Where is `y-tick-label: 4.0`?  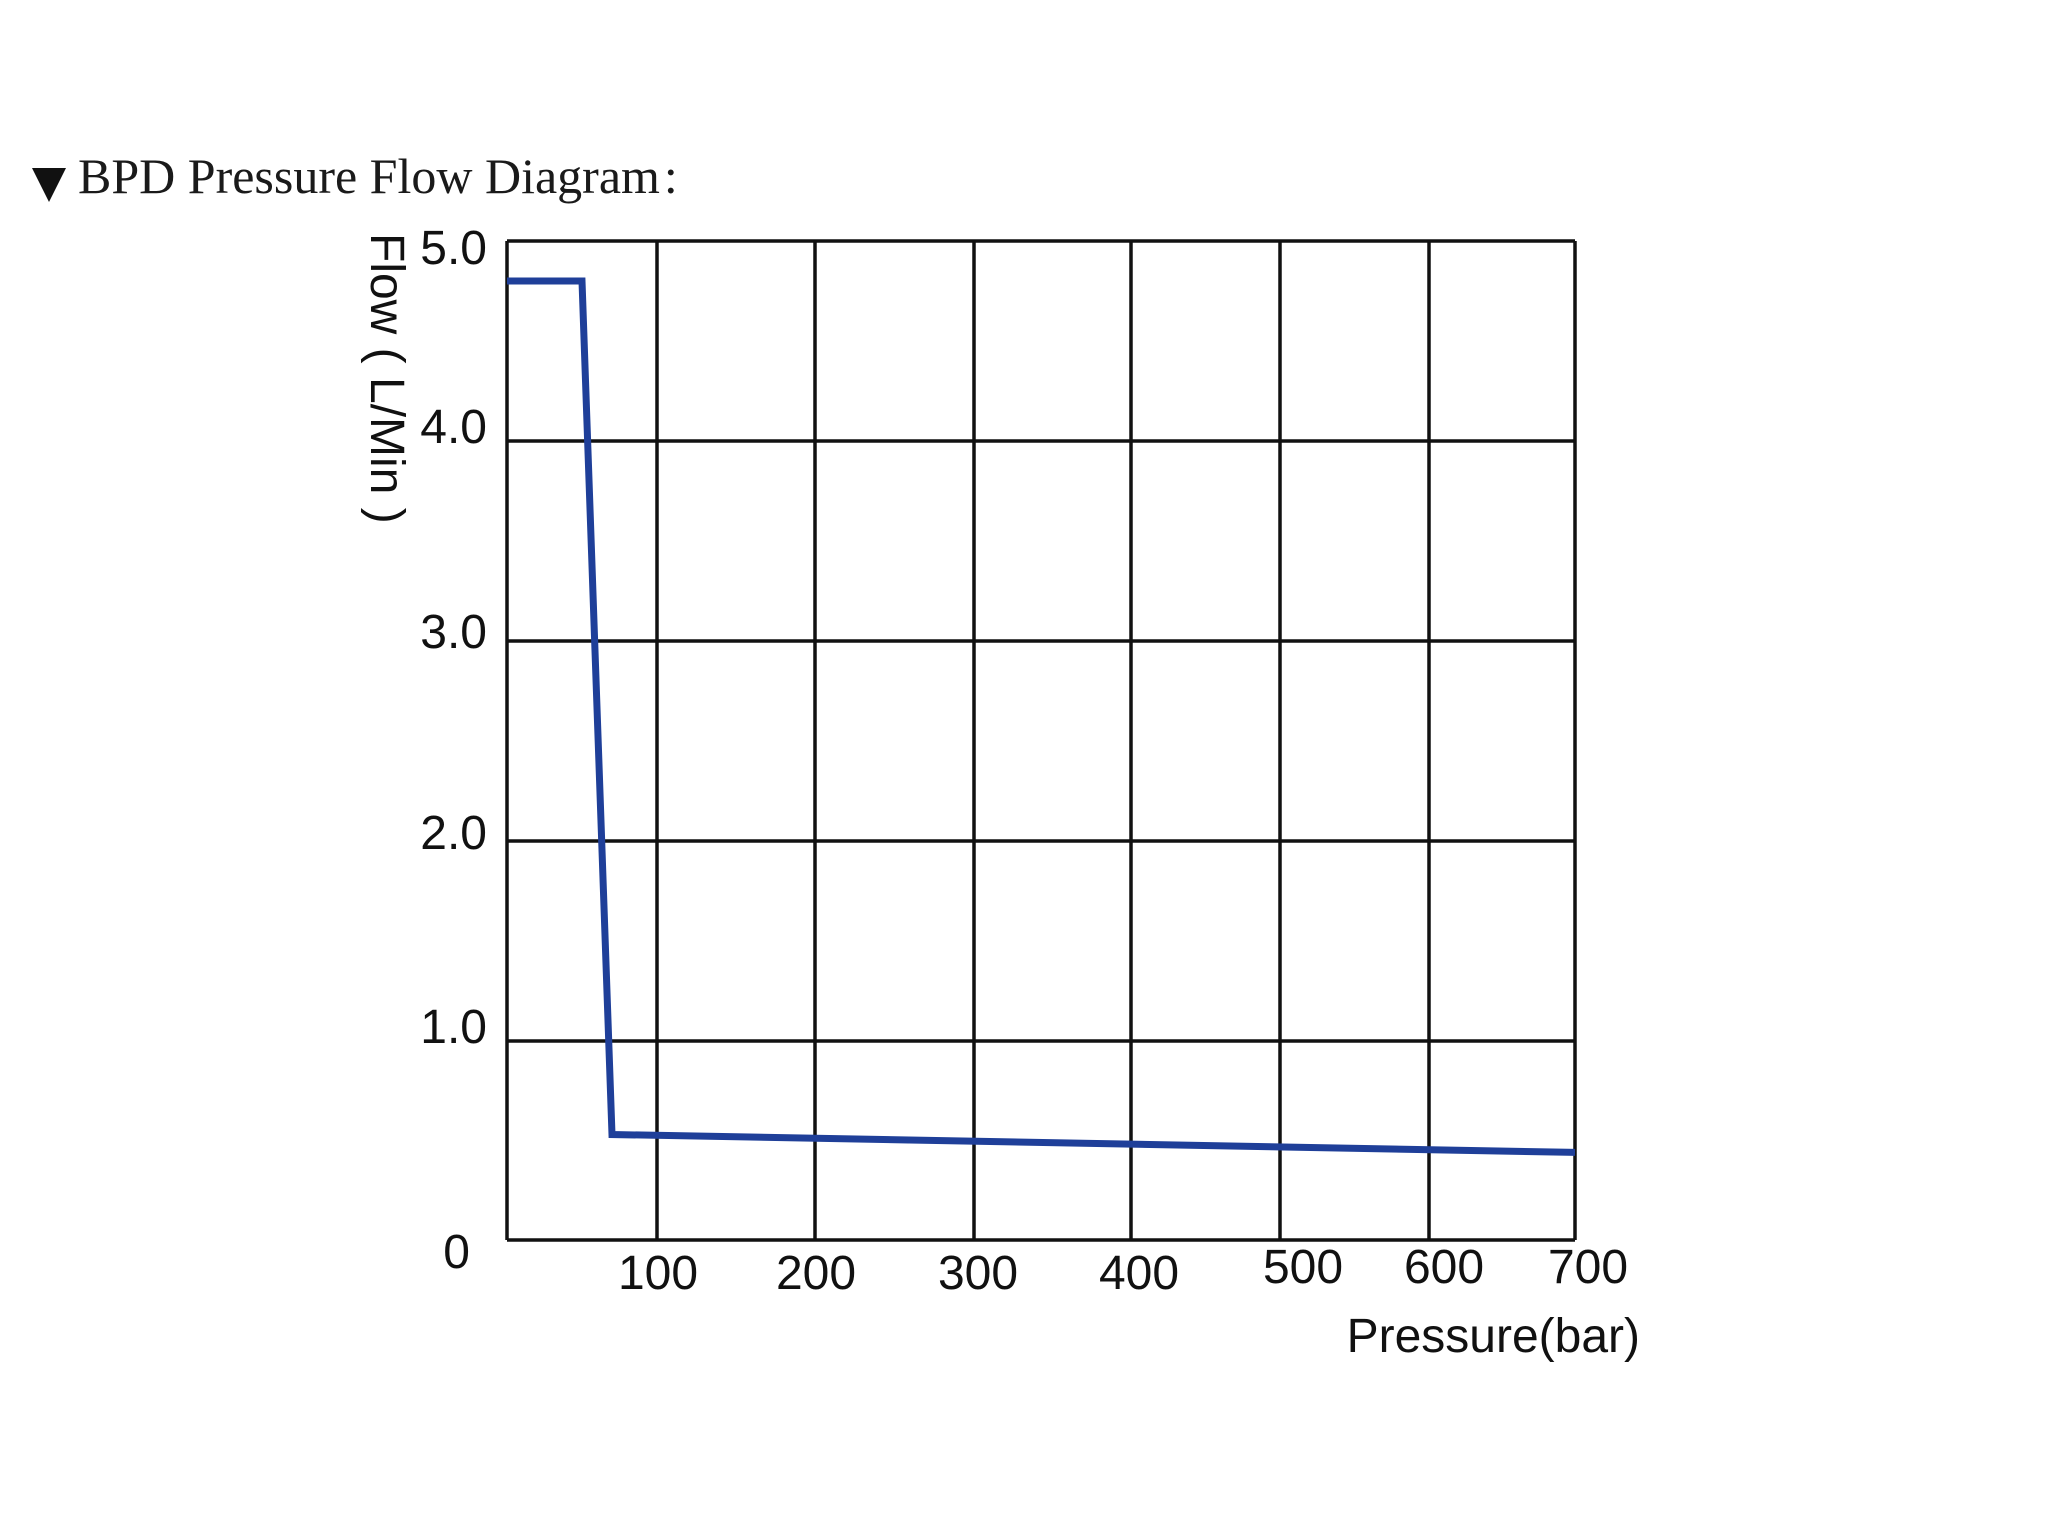
y-tick-label: 4.0 is located at coordinates (453, 427).